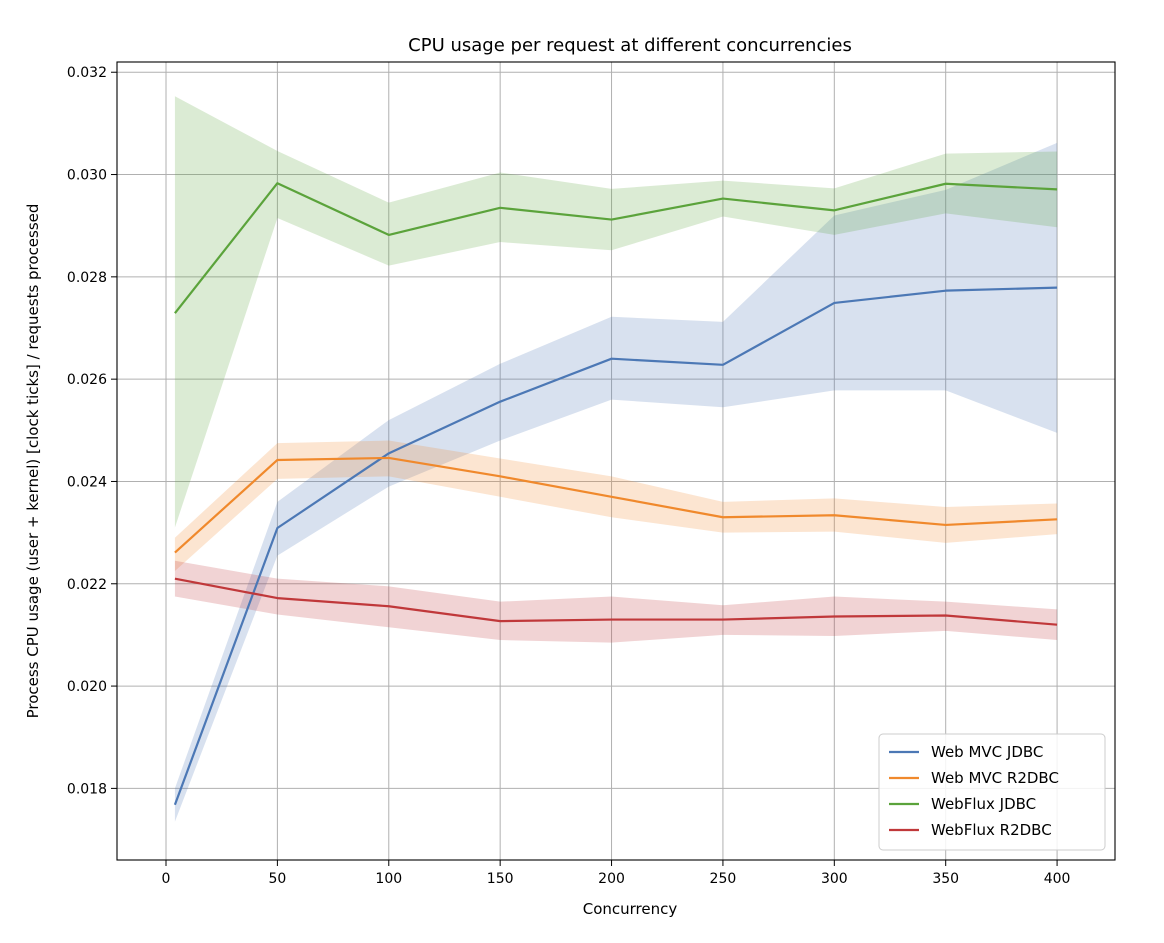 The height and width of the screenshot is (943, 1164). Describe the element at coordinates (166, 879) in the screenshot. I see `x-tick-label: 0` at that location.